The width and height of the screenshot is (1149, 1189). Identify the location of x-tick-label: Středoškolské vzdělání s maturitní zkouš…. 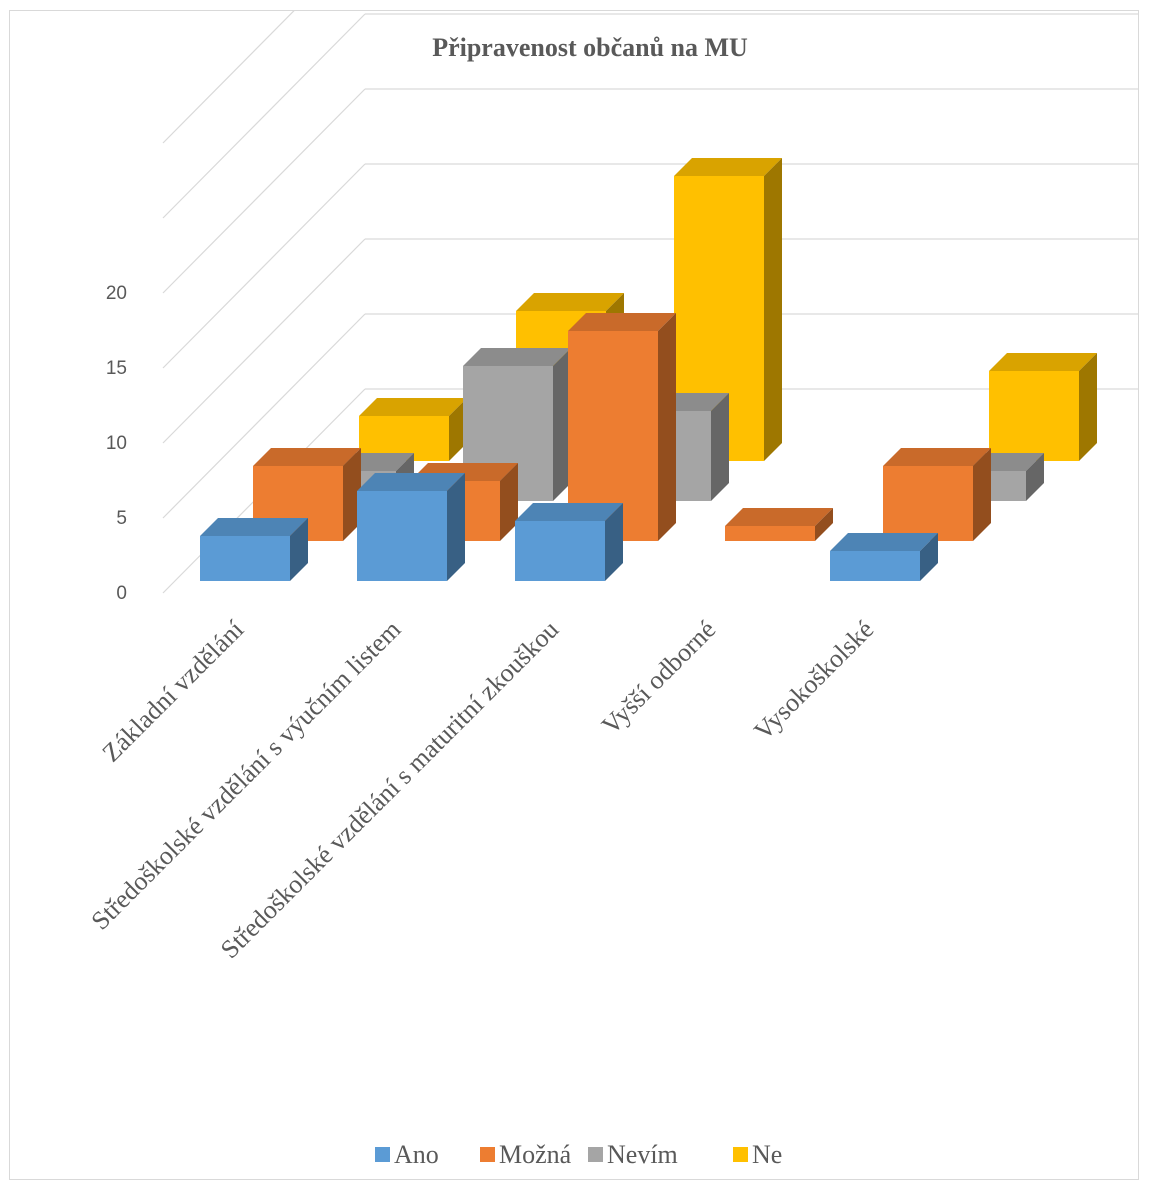
(389, 789).